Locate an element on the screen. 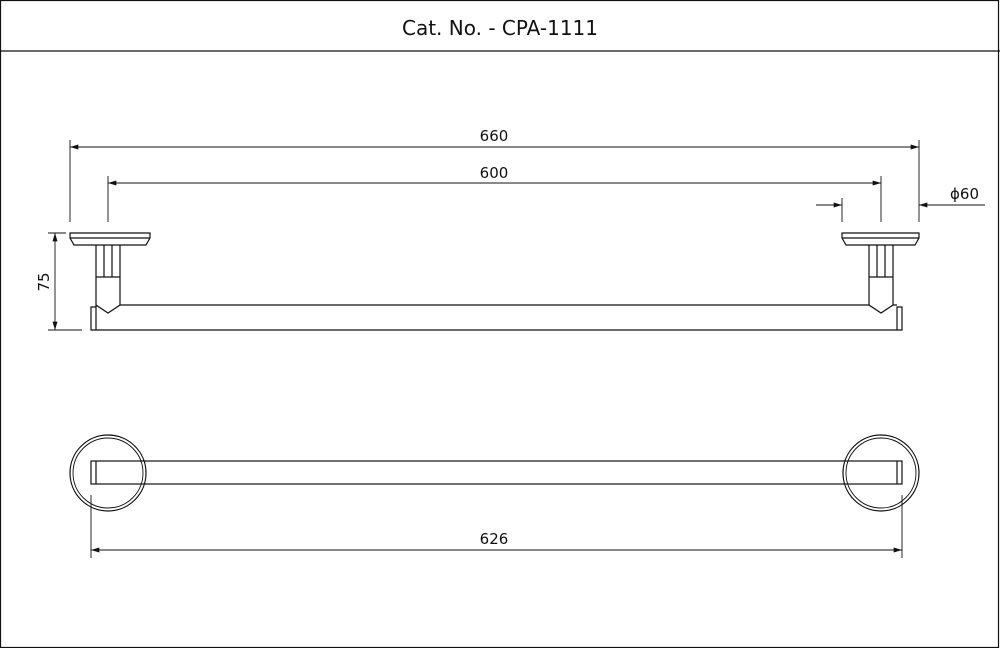 The image size is (1000, 648). dimension-label-75: 75 is located at coordinates (44, 281).